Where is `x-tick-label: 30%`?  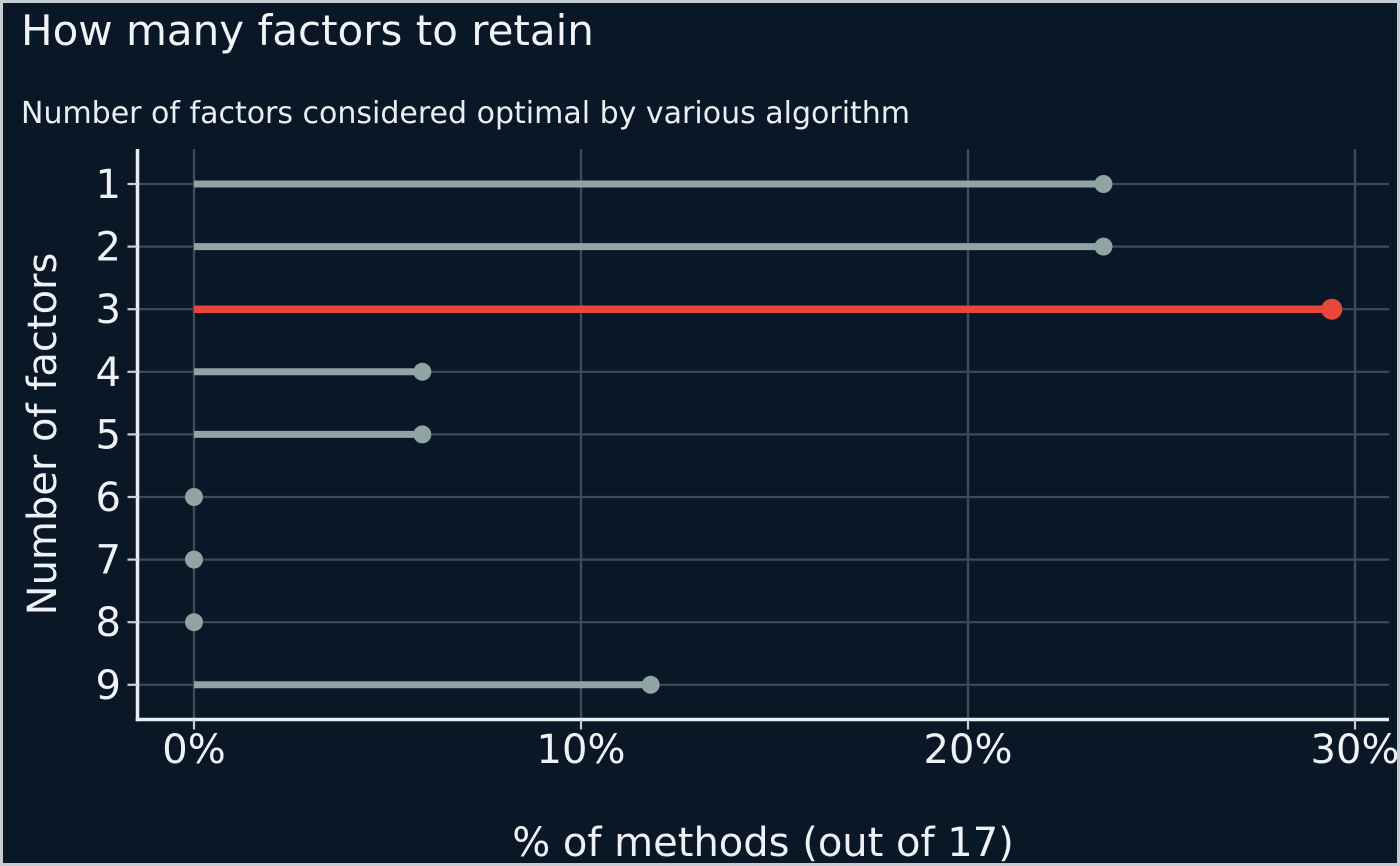 x-tick-label: 30% is located at coordinates (1355, 750).